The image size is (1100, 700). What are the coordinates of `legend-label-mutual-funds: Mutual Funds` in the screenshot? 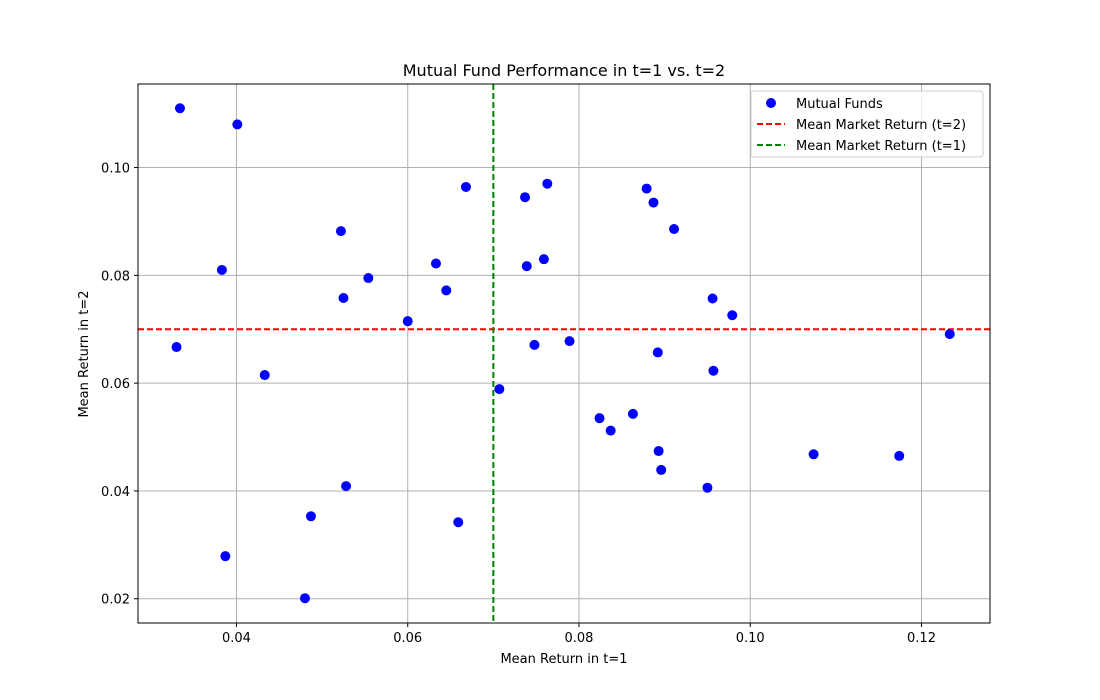 It's located at (839, 104).